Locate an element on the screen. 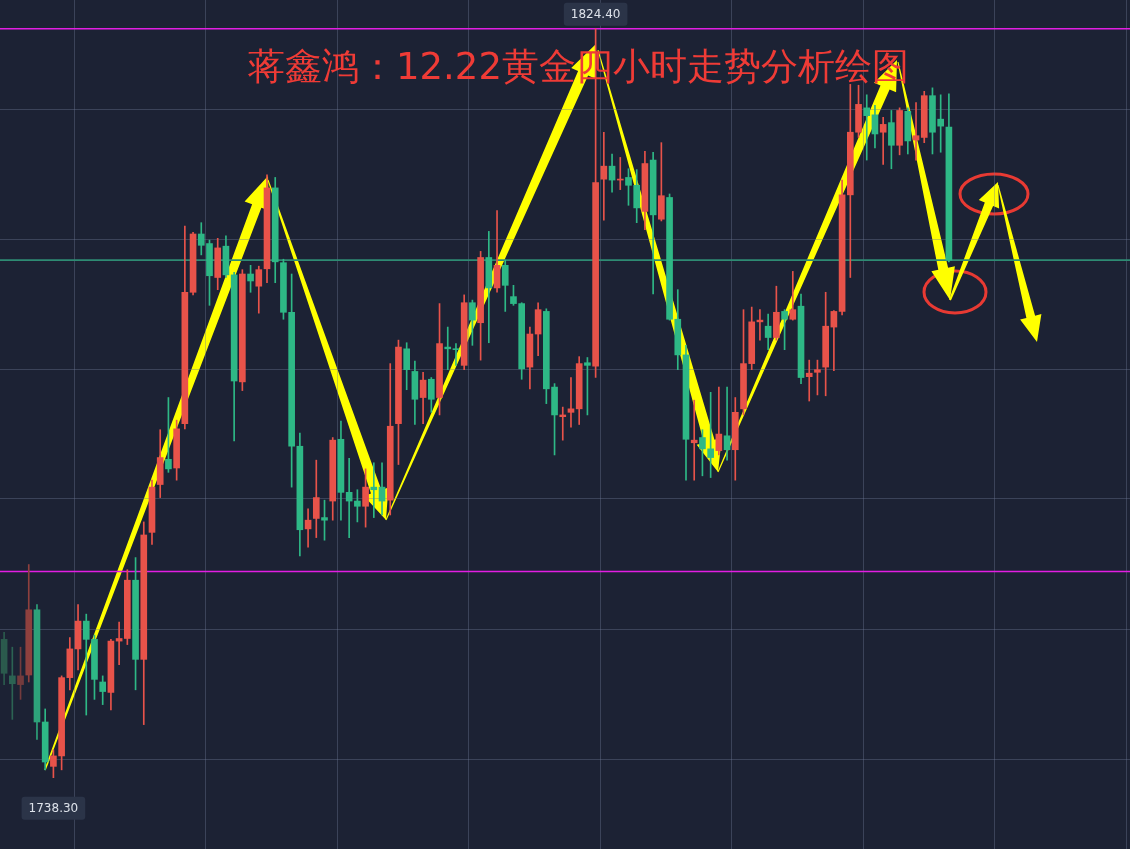  annotation: 1738.30 is located at coordinates (53, 807).